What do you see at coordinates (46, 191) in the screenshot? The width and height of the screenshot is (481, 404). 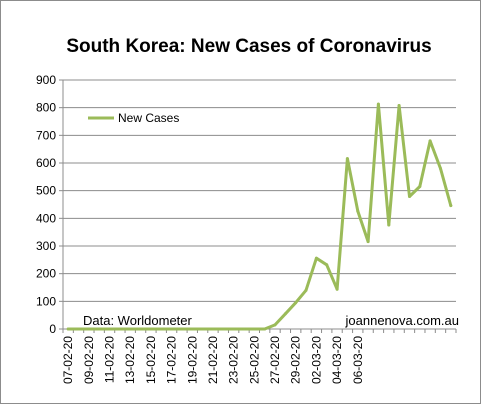 I see `y-tick-label-500: 500` at bounding box center [46, 191].